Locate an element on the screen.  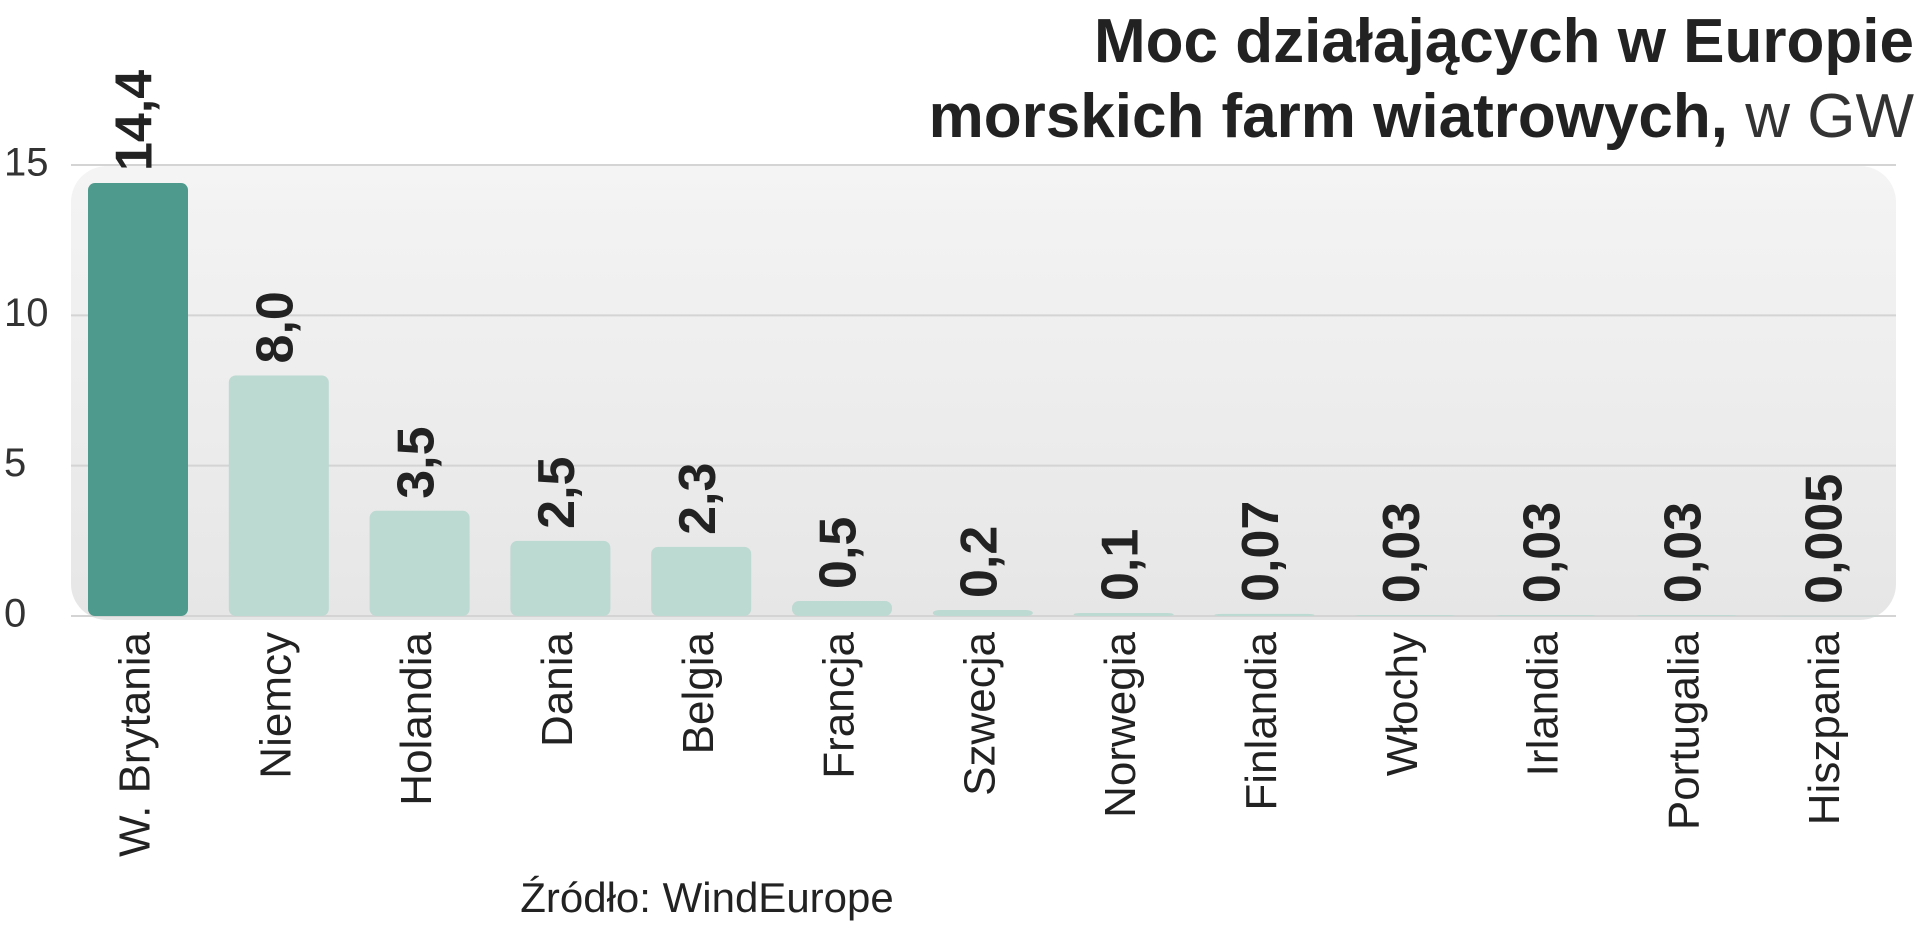
value-label: 0,2 is located at coordinates (980, 562).